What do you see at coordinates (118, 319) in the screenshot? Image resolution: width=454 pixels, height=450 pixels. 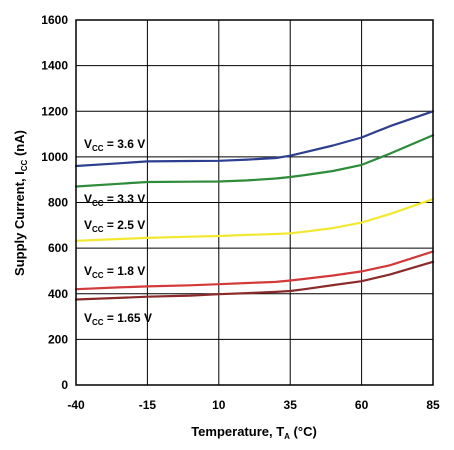 I see `series-label-1-65v: VCC = 1.65 V` at bounding box center [118, 319].